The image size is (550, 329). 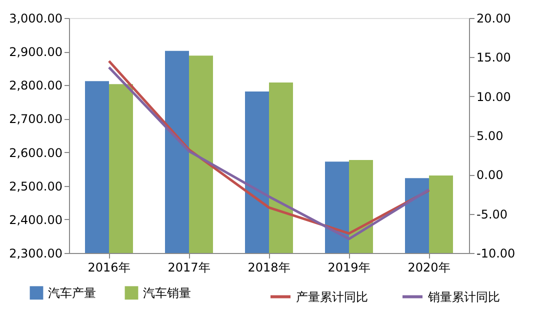 I want to click on y2-tick-label: 15.00, so click(x=493, y=57).